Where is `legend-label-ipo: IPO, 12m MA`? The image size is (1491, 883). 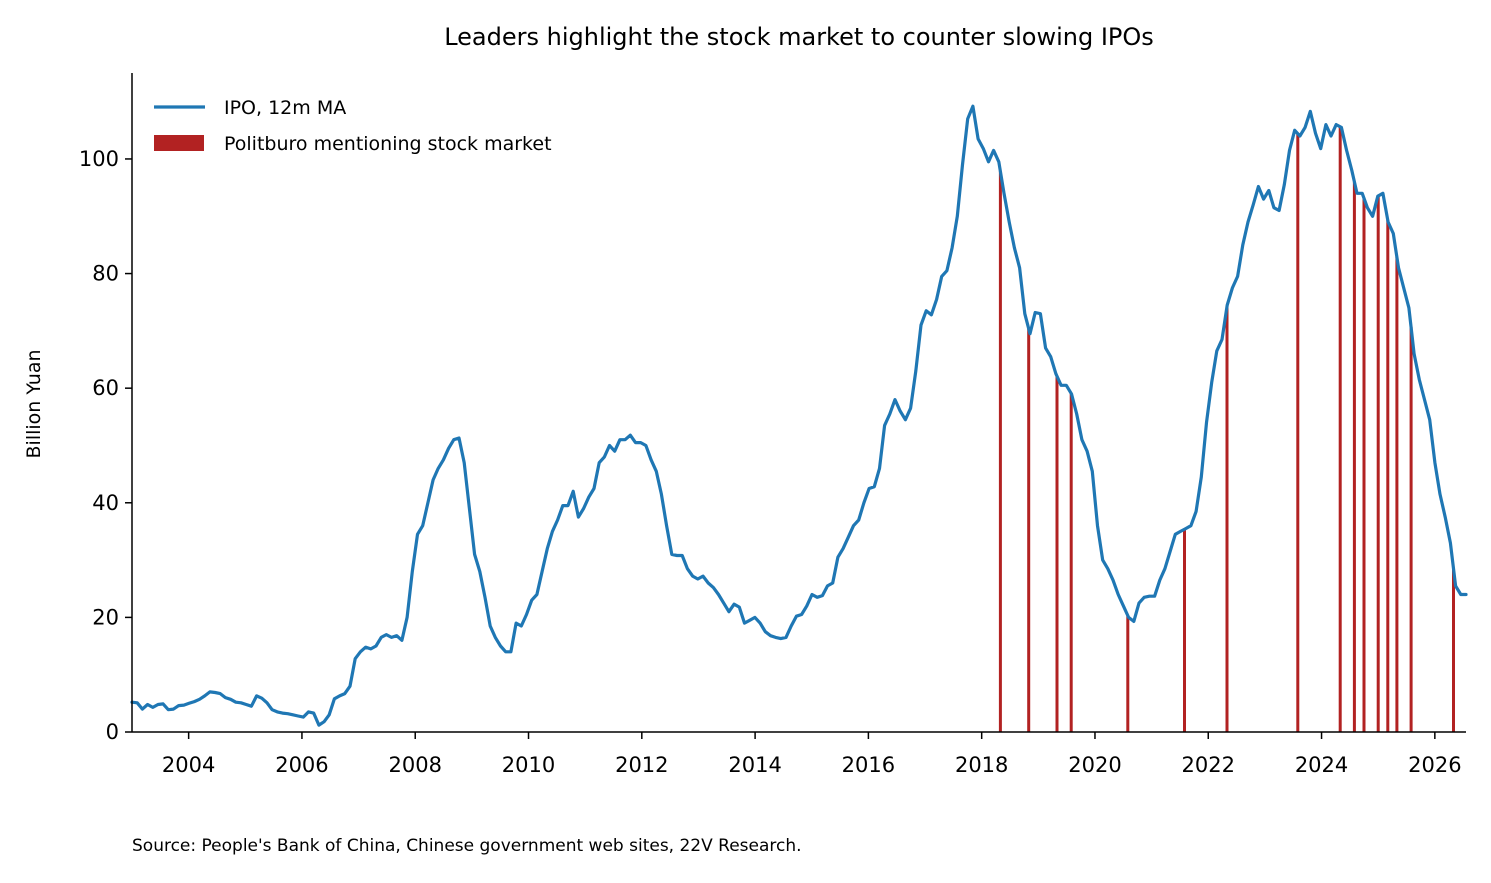
legend-label-ipo: IPO, 12m MA is located at coordinates (285, 108).